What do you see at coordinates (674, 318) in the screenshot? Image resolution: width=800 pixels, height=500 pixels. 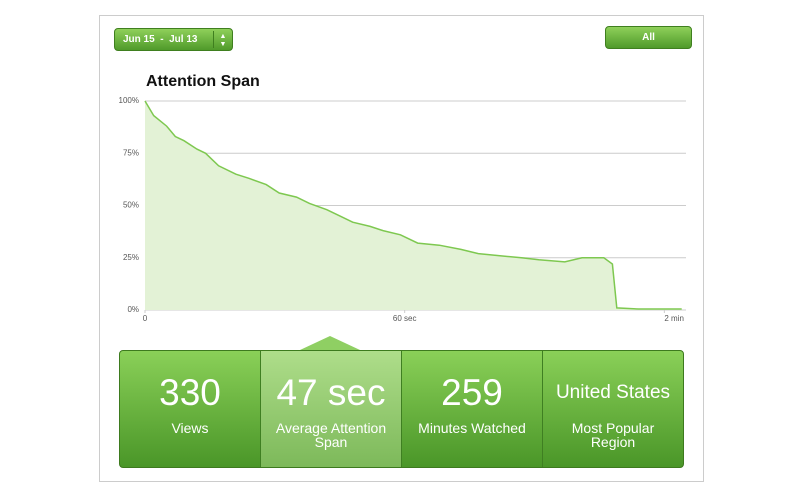 I see `x-tick-label: 2 min` at bounding box center [674, 318].